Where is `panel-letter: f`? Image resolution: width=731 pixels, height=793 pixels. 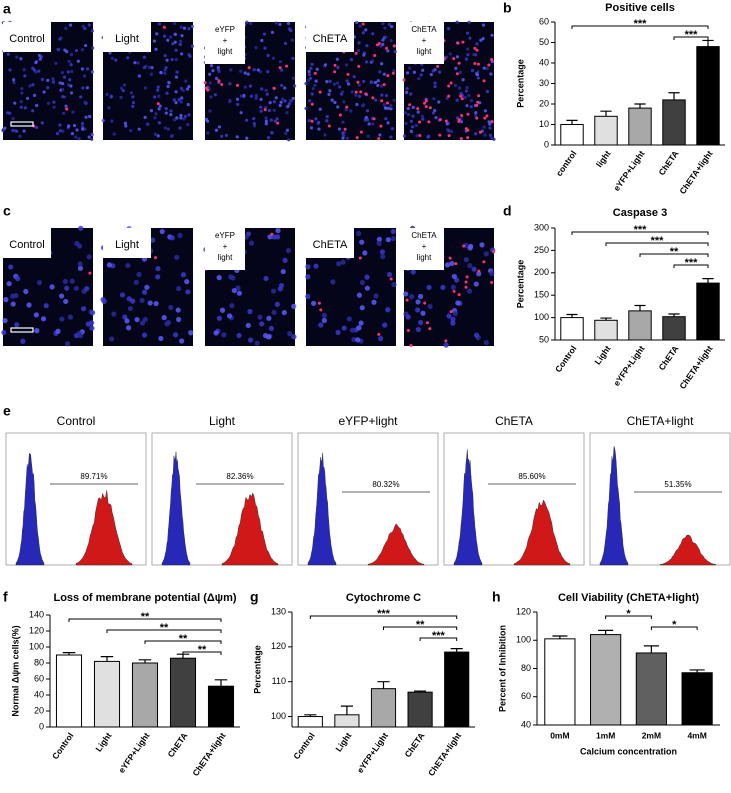
panel-letter: f is located at coordinates (5, 597).